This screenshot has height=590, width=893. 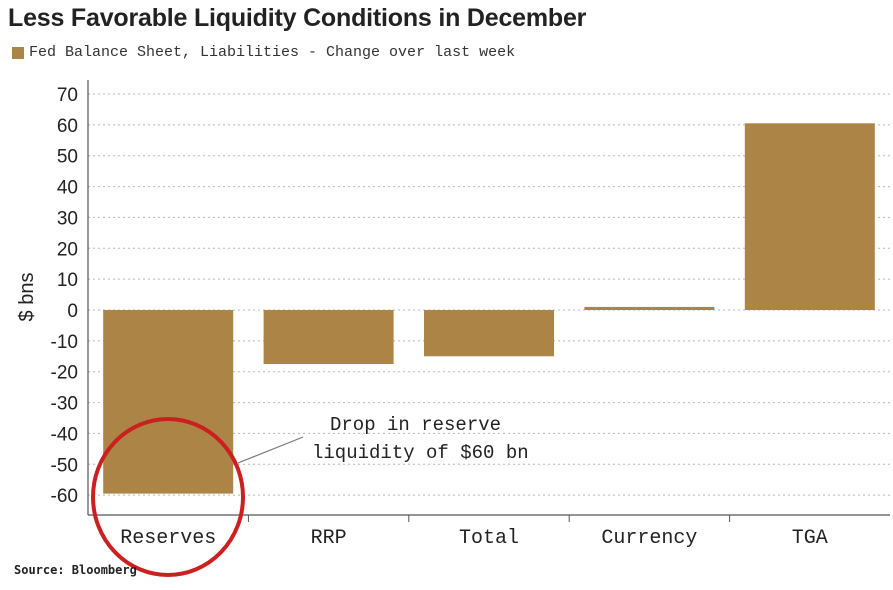 What do you see at coordinates (420, 453) in the screenshot?
I see `annotation-line-2: liquidity of $60 bn` at bounding box center [420, 453].